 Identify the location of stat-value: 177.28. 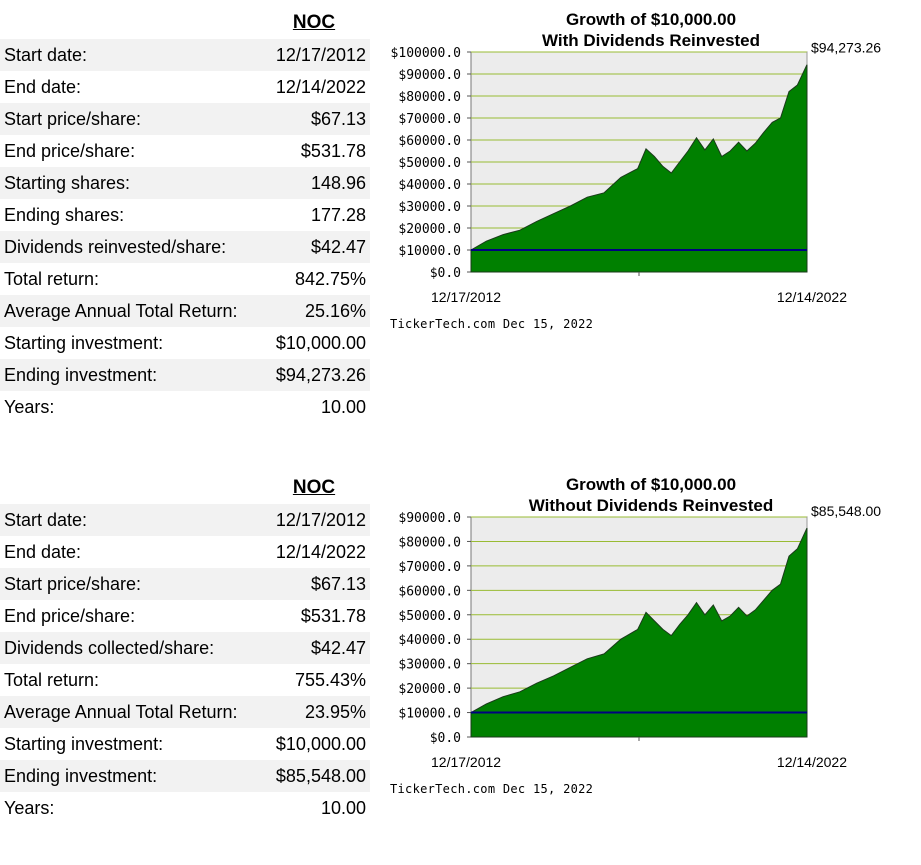
(338, 214).